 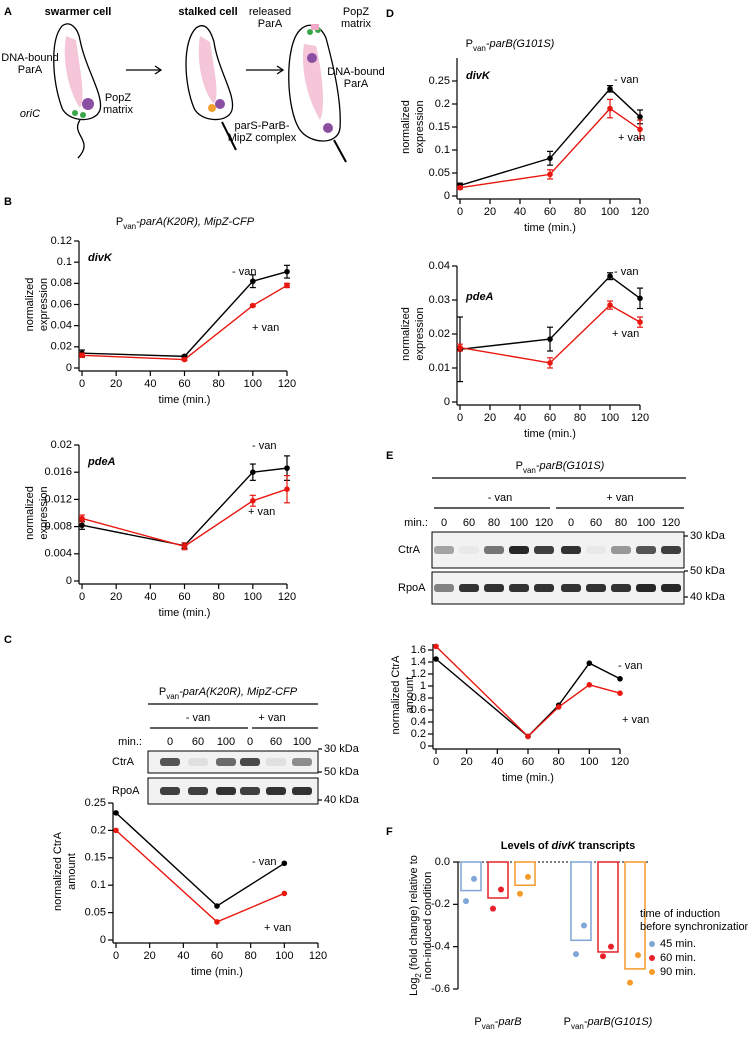 What do you see at coordinates (61, 347) in the screenshot?
I see `y-tick-label: 0.02` at bounding box center [61, 347].